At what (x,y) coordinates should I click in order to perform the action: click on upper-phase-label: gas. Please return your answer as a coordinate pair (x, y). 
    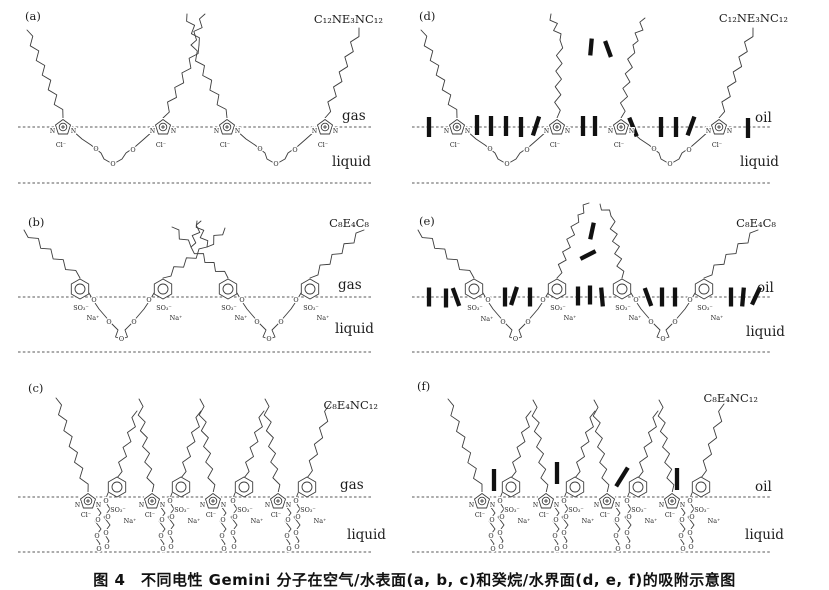
    Looking at the image, I should click on (354, 116).